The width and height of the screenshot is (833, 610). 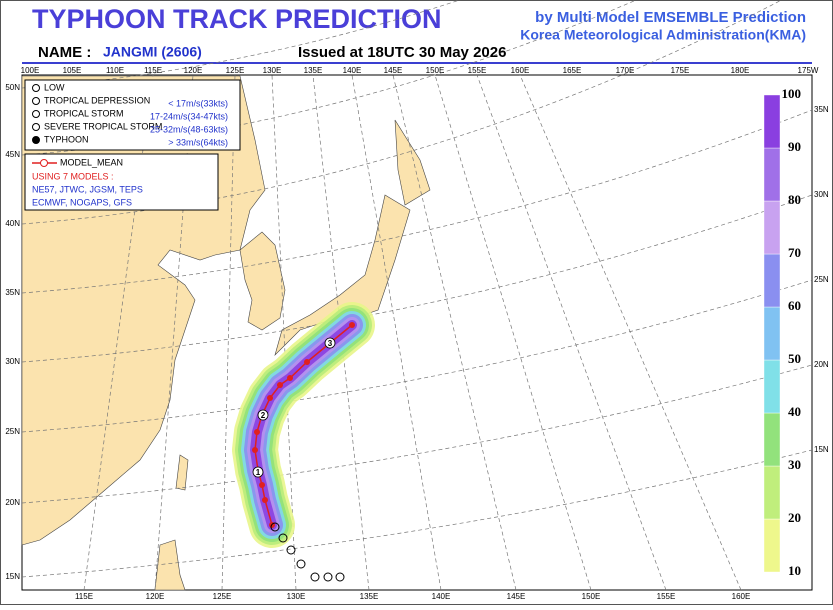 I want to click on issued-time: Issued at 18UTC 30 May 2026, so click(x=402, y=52).